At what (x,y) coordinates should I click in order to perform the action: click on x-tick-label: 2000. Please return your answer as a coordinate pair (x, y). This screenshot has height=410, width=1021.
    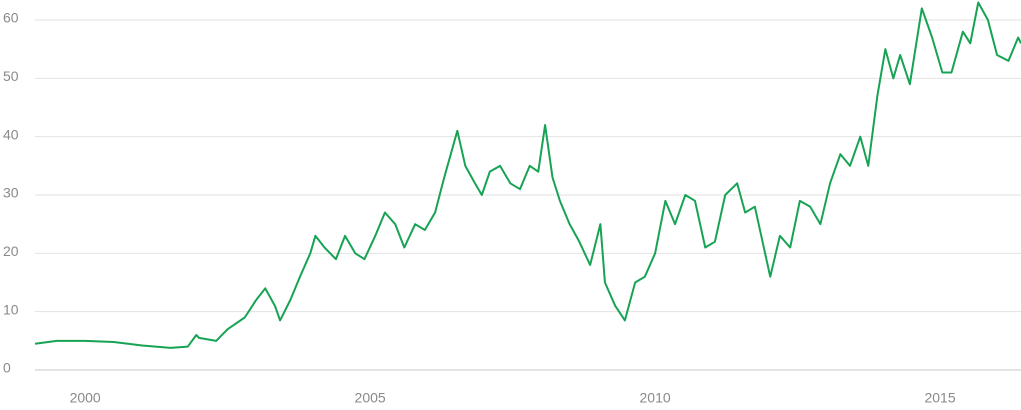
    Looking at the image, I should click on (85, 398).